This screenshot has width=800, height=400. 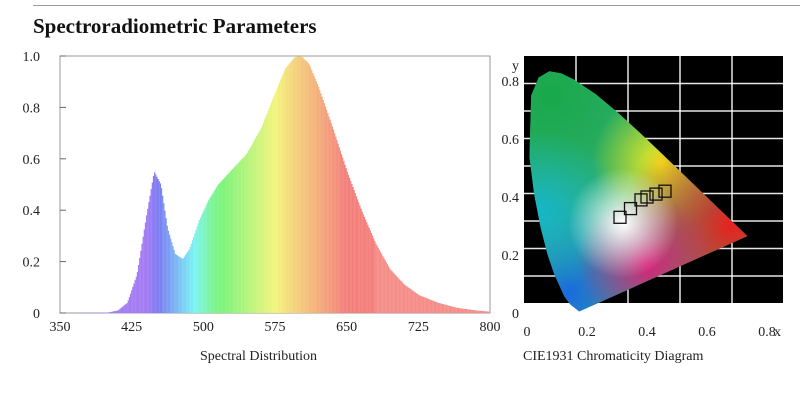 What do you see at coordinates (647, 197) in the screenshot?
I see `chromaticity-box` at bounding box center [647, 197].